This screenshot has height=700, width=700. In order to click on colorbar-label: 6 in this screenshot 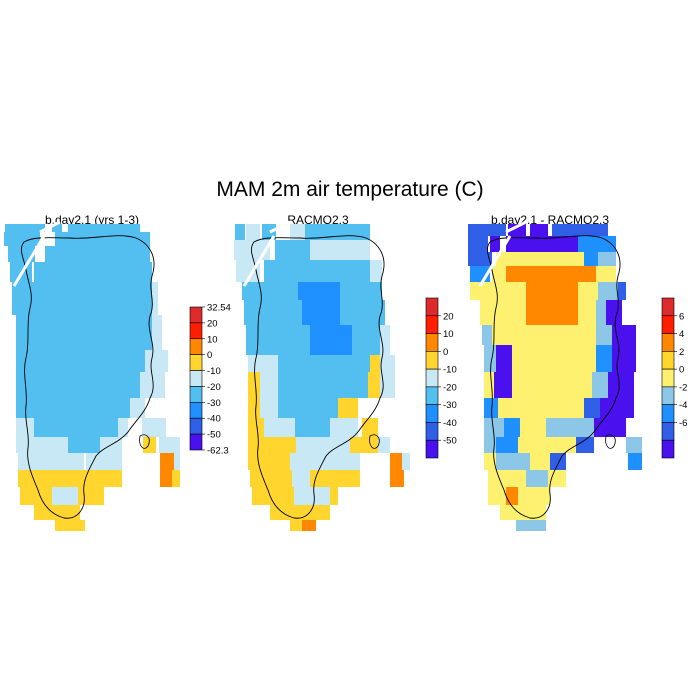, I will do `click(681, 316)`.